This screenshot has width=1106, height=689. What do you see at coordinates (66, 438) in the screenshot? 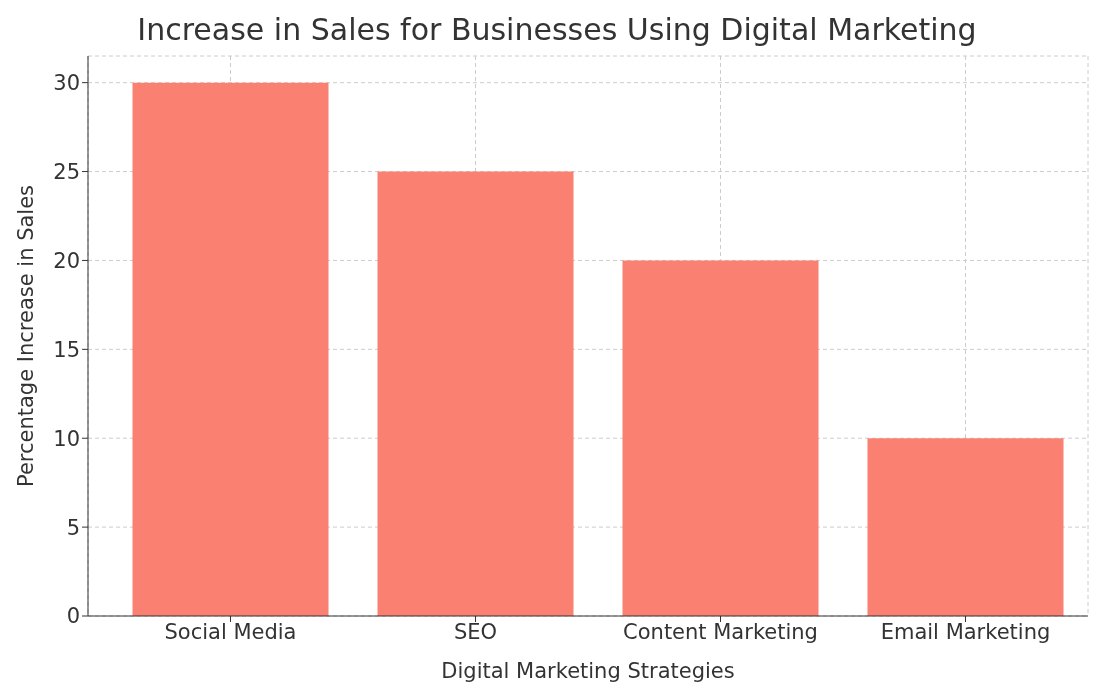
I see `y-tick-label: 10` at bounding box center [66, 438].